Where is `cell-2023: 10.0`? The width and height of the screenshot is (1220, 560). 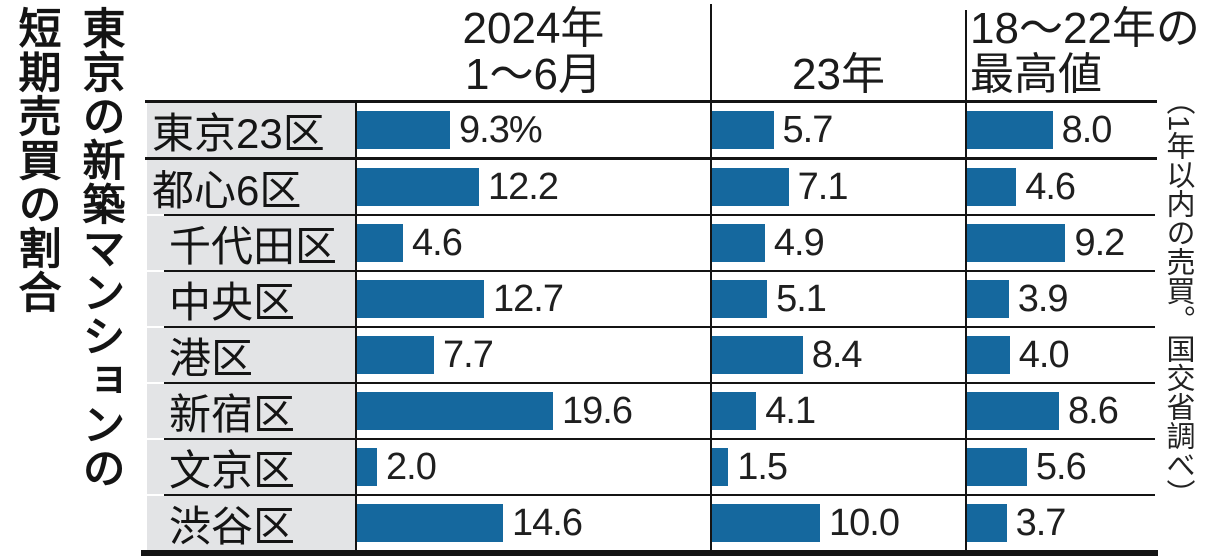
cell-2023: 10.0 is located at coordinates (837, 523).